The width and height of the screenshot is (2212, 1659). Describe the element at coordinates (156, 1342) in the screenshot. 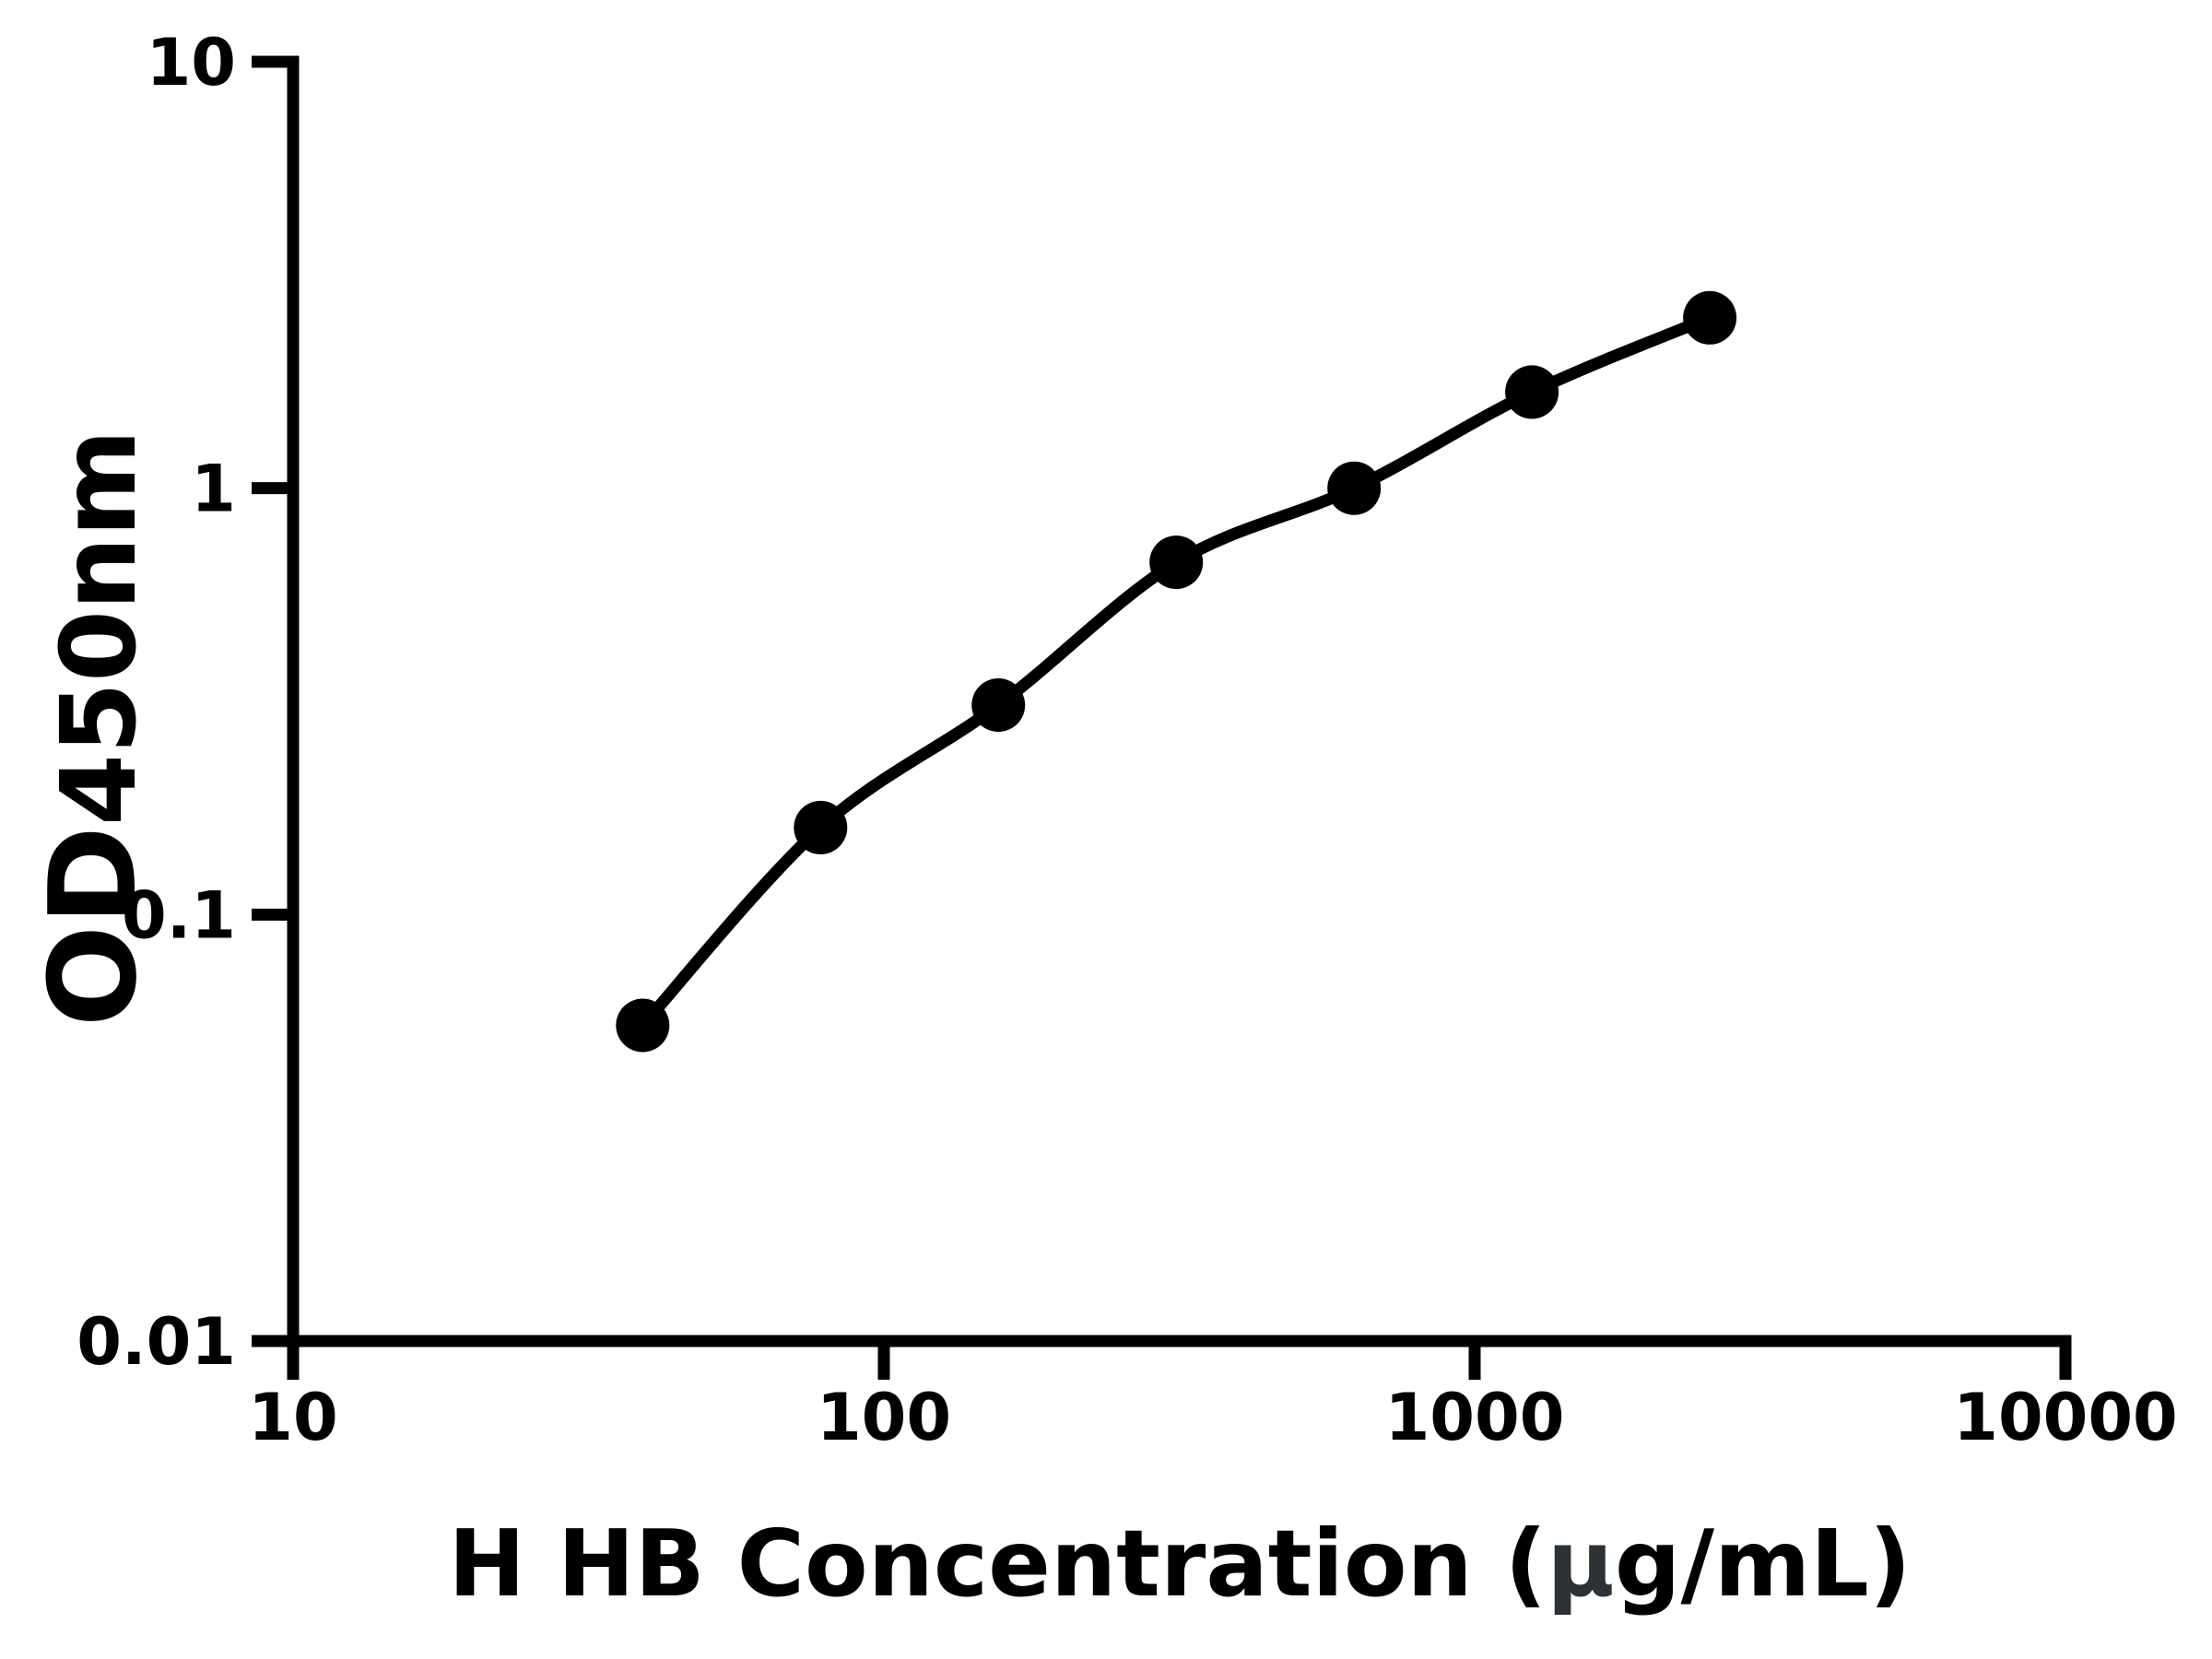

I see `y-tick-label: 0.01` at that location.